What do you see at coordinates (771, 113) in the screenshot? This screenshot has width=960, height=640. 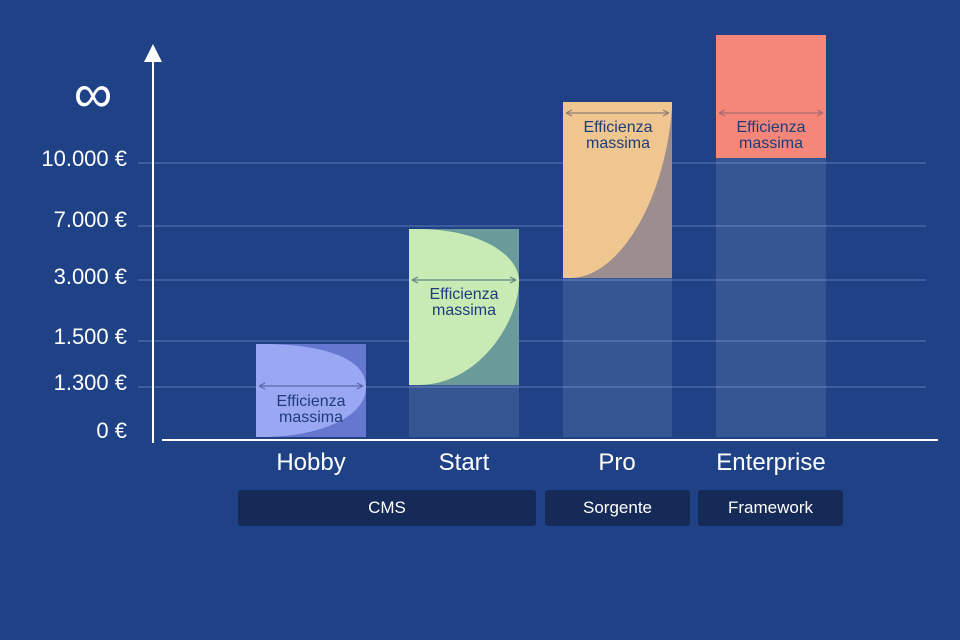 I see `bar-enterprise-arrowheads` at bounding box center [771, 113].